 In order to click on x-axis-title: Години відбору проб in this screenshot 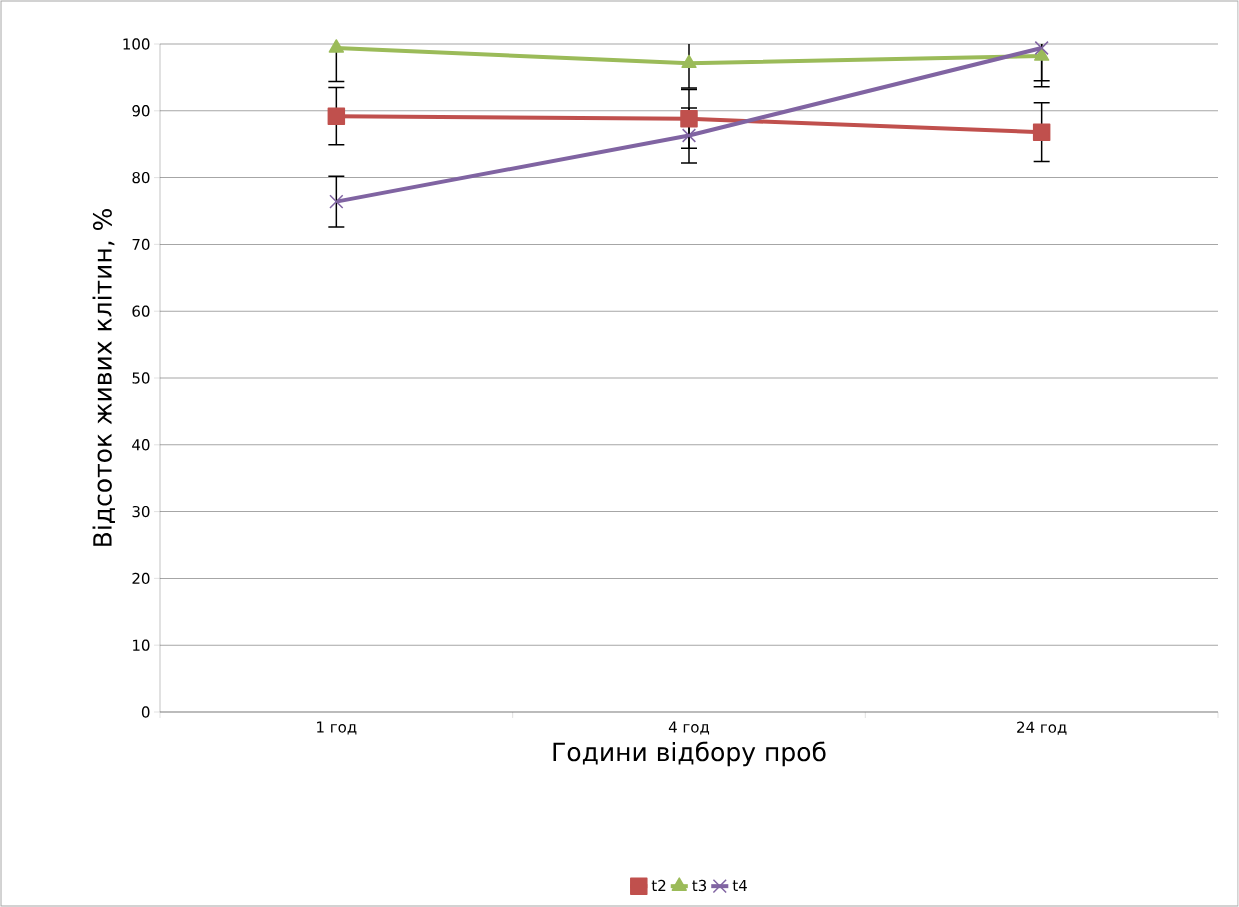, I will do `click(689, 754)`.